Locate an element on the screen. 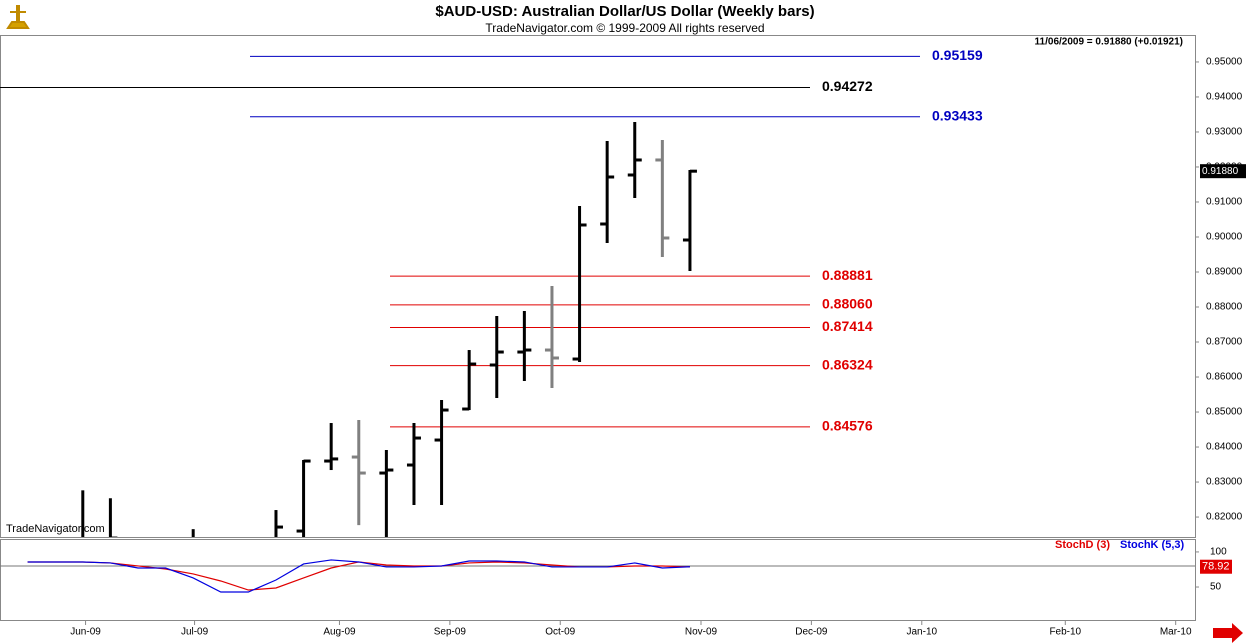  stoch-line is located at coordinates (358, 576).